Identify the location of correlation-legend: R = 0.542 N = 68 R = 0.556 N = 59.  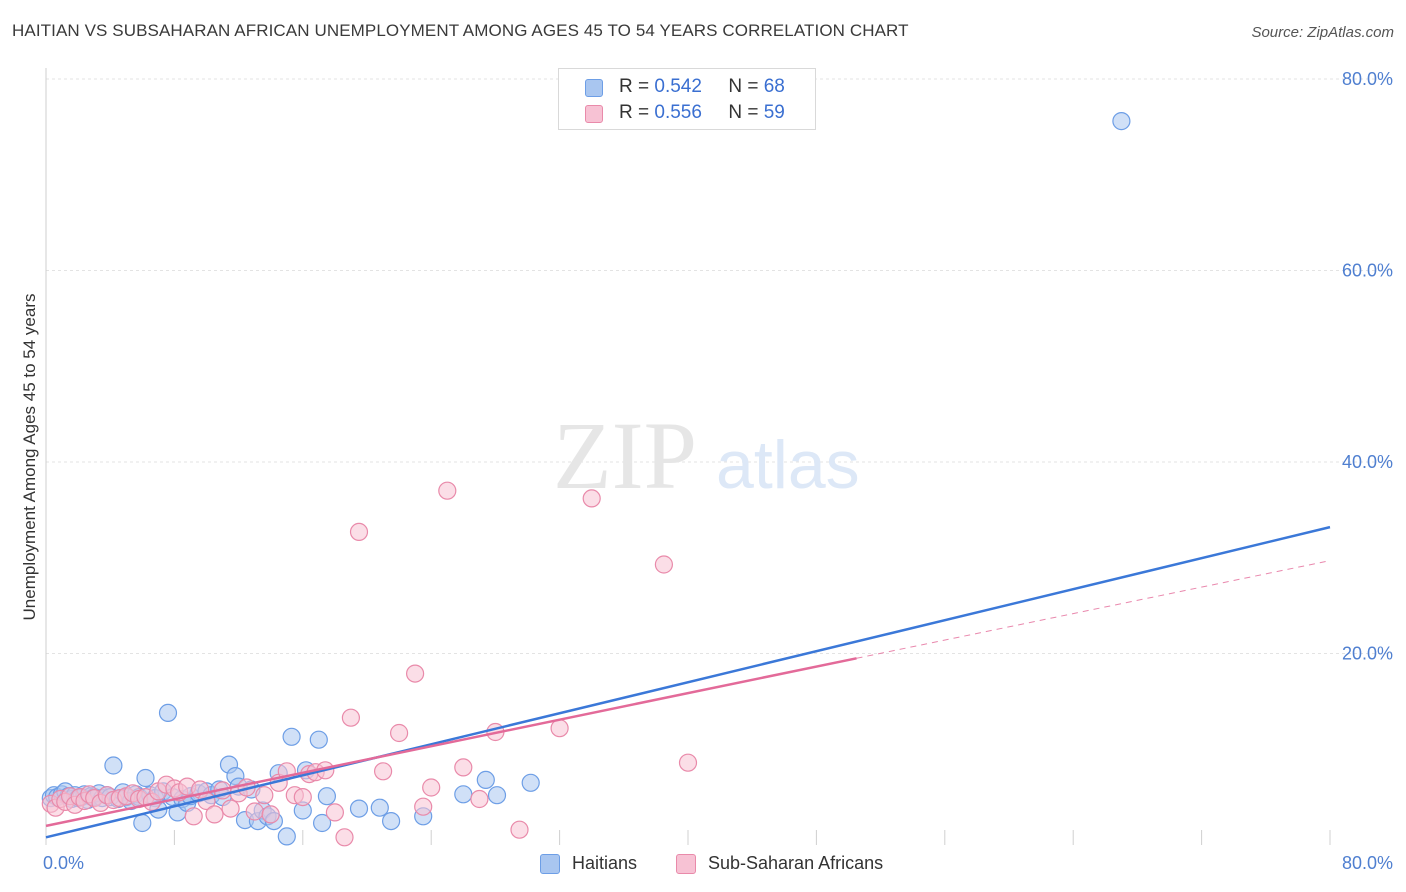
(687, 99).